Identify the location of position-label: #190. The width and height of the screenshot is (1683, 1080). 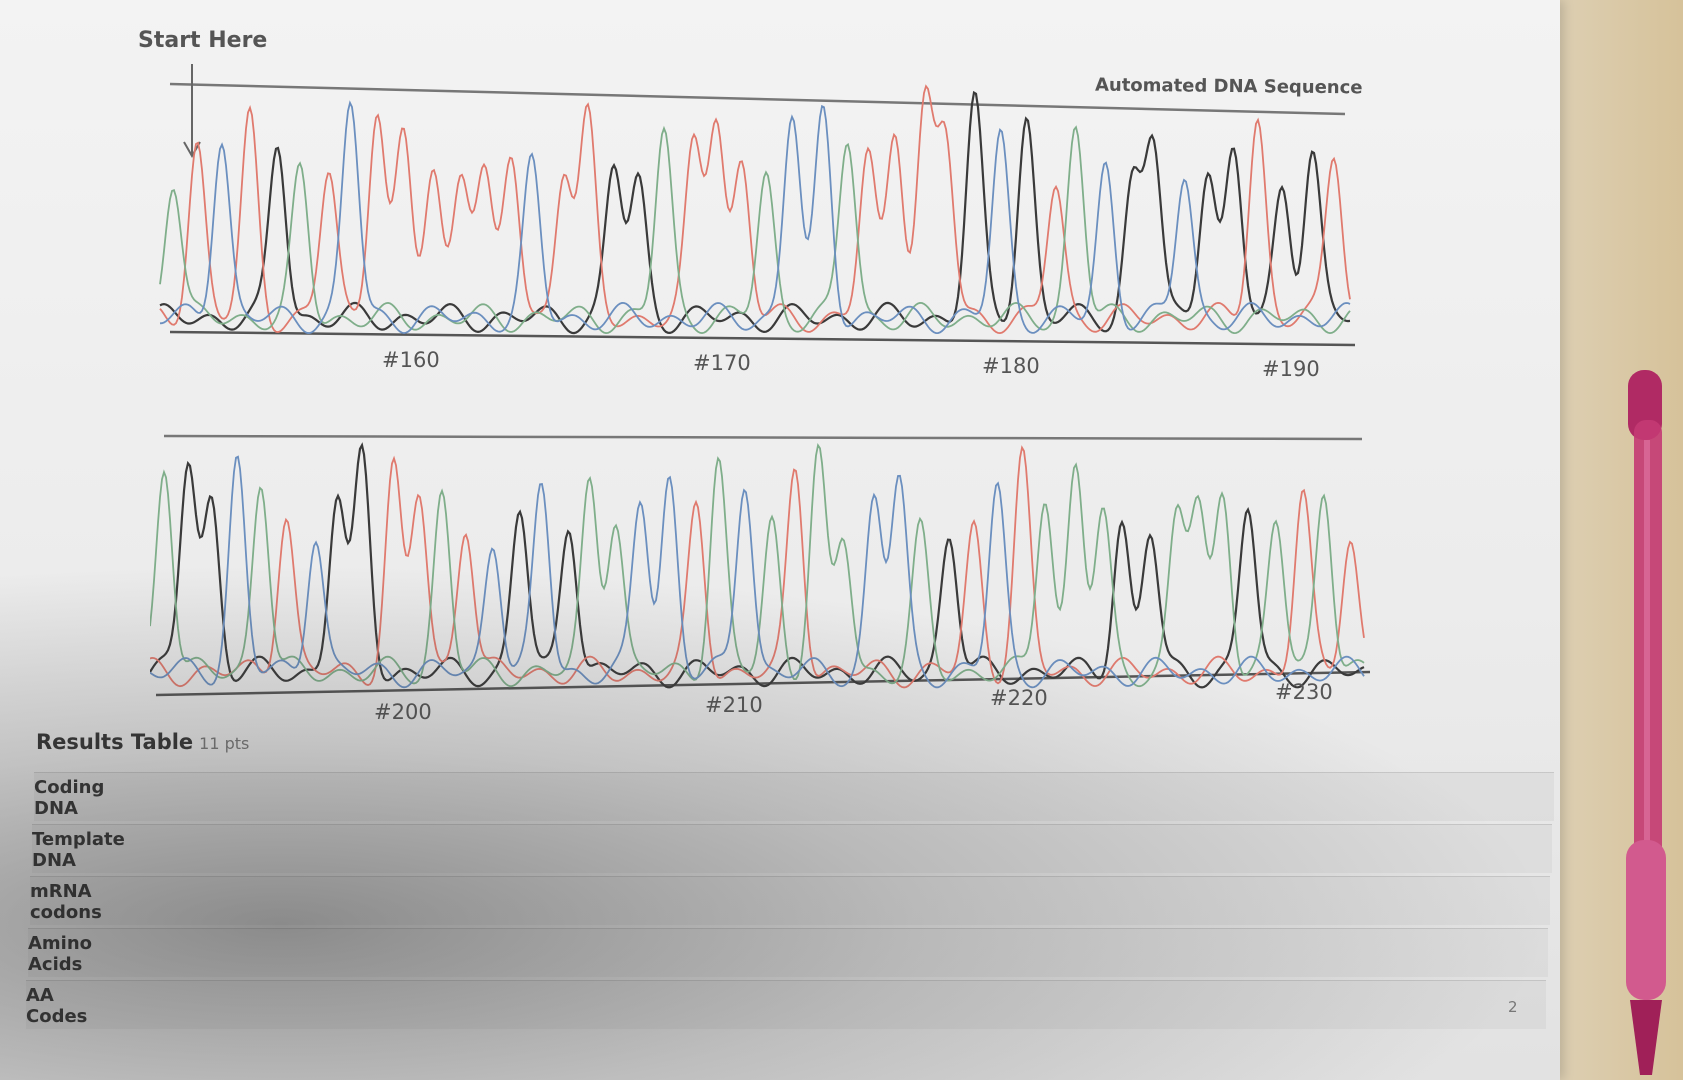
(1291, 369).